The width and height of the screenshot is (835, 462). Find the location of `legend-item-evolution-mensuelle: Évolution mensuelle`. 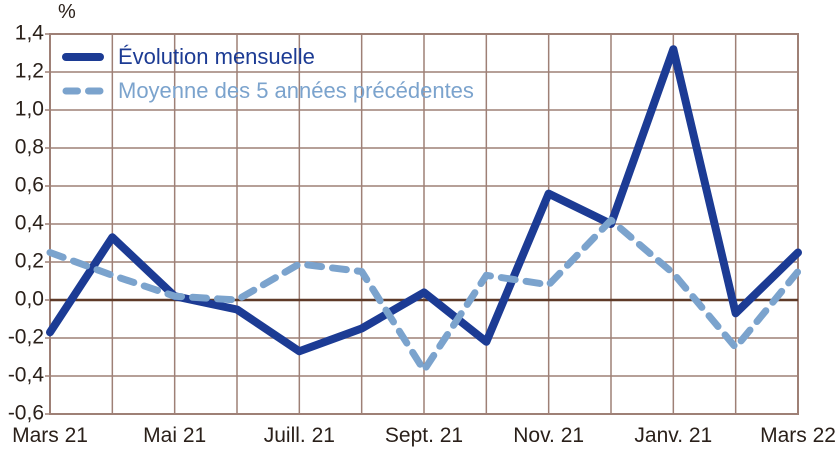

legend-item-evolution-mensuelle: Évolution mensuelle is located at coordinates (267, 57).